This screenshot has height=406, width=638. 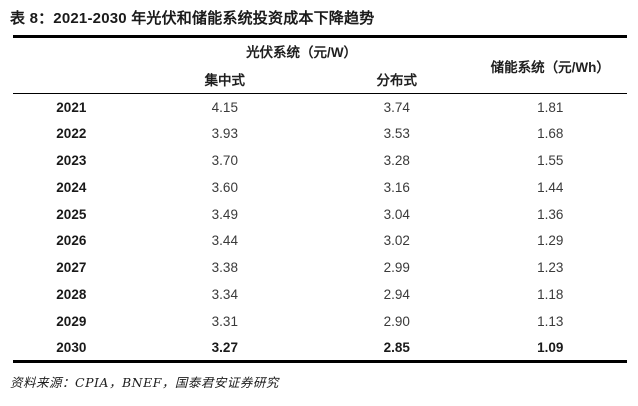 What do you see at coordinates (550, 134) in the screenshot?
I see `storage-cost-cell: 1.68` at bounding box center [550, 134].